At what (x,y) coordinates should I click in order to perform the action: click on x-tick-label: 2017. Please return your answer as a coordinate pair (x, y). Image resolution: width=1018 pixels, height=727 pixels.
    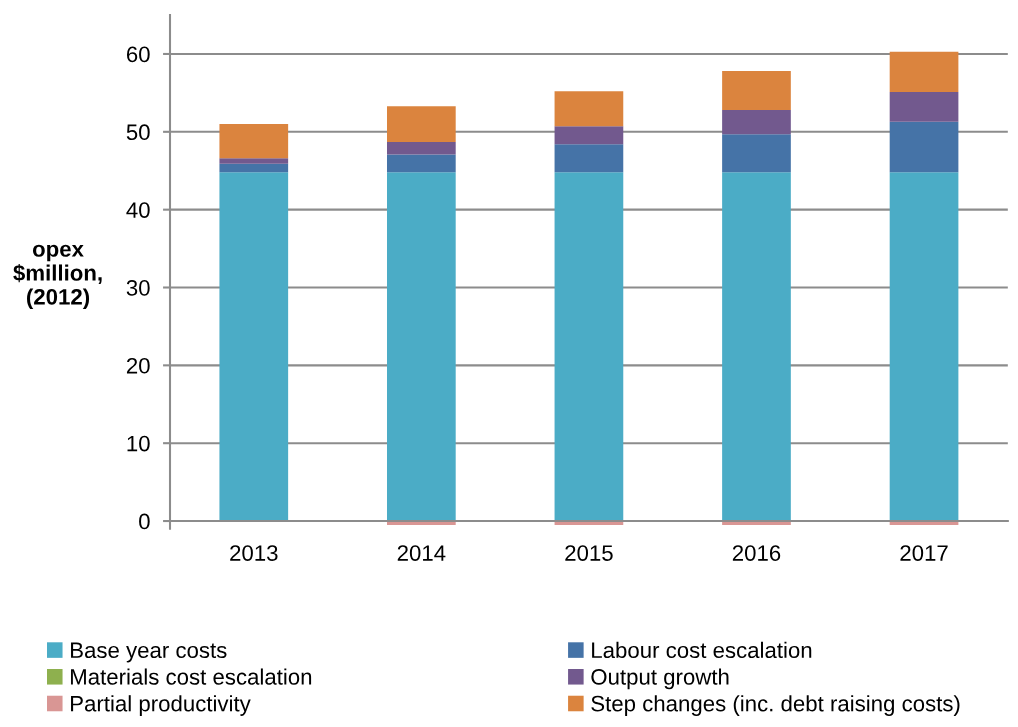
    Looking at the image, I should click on (924, 553).